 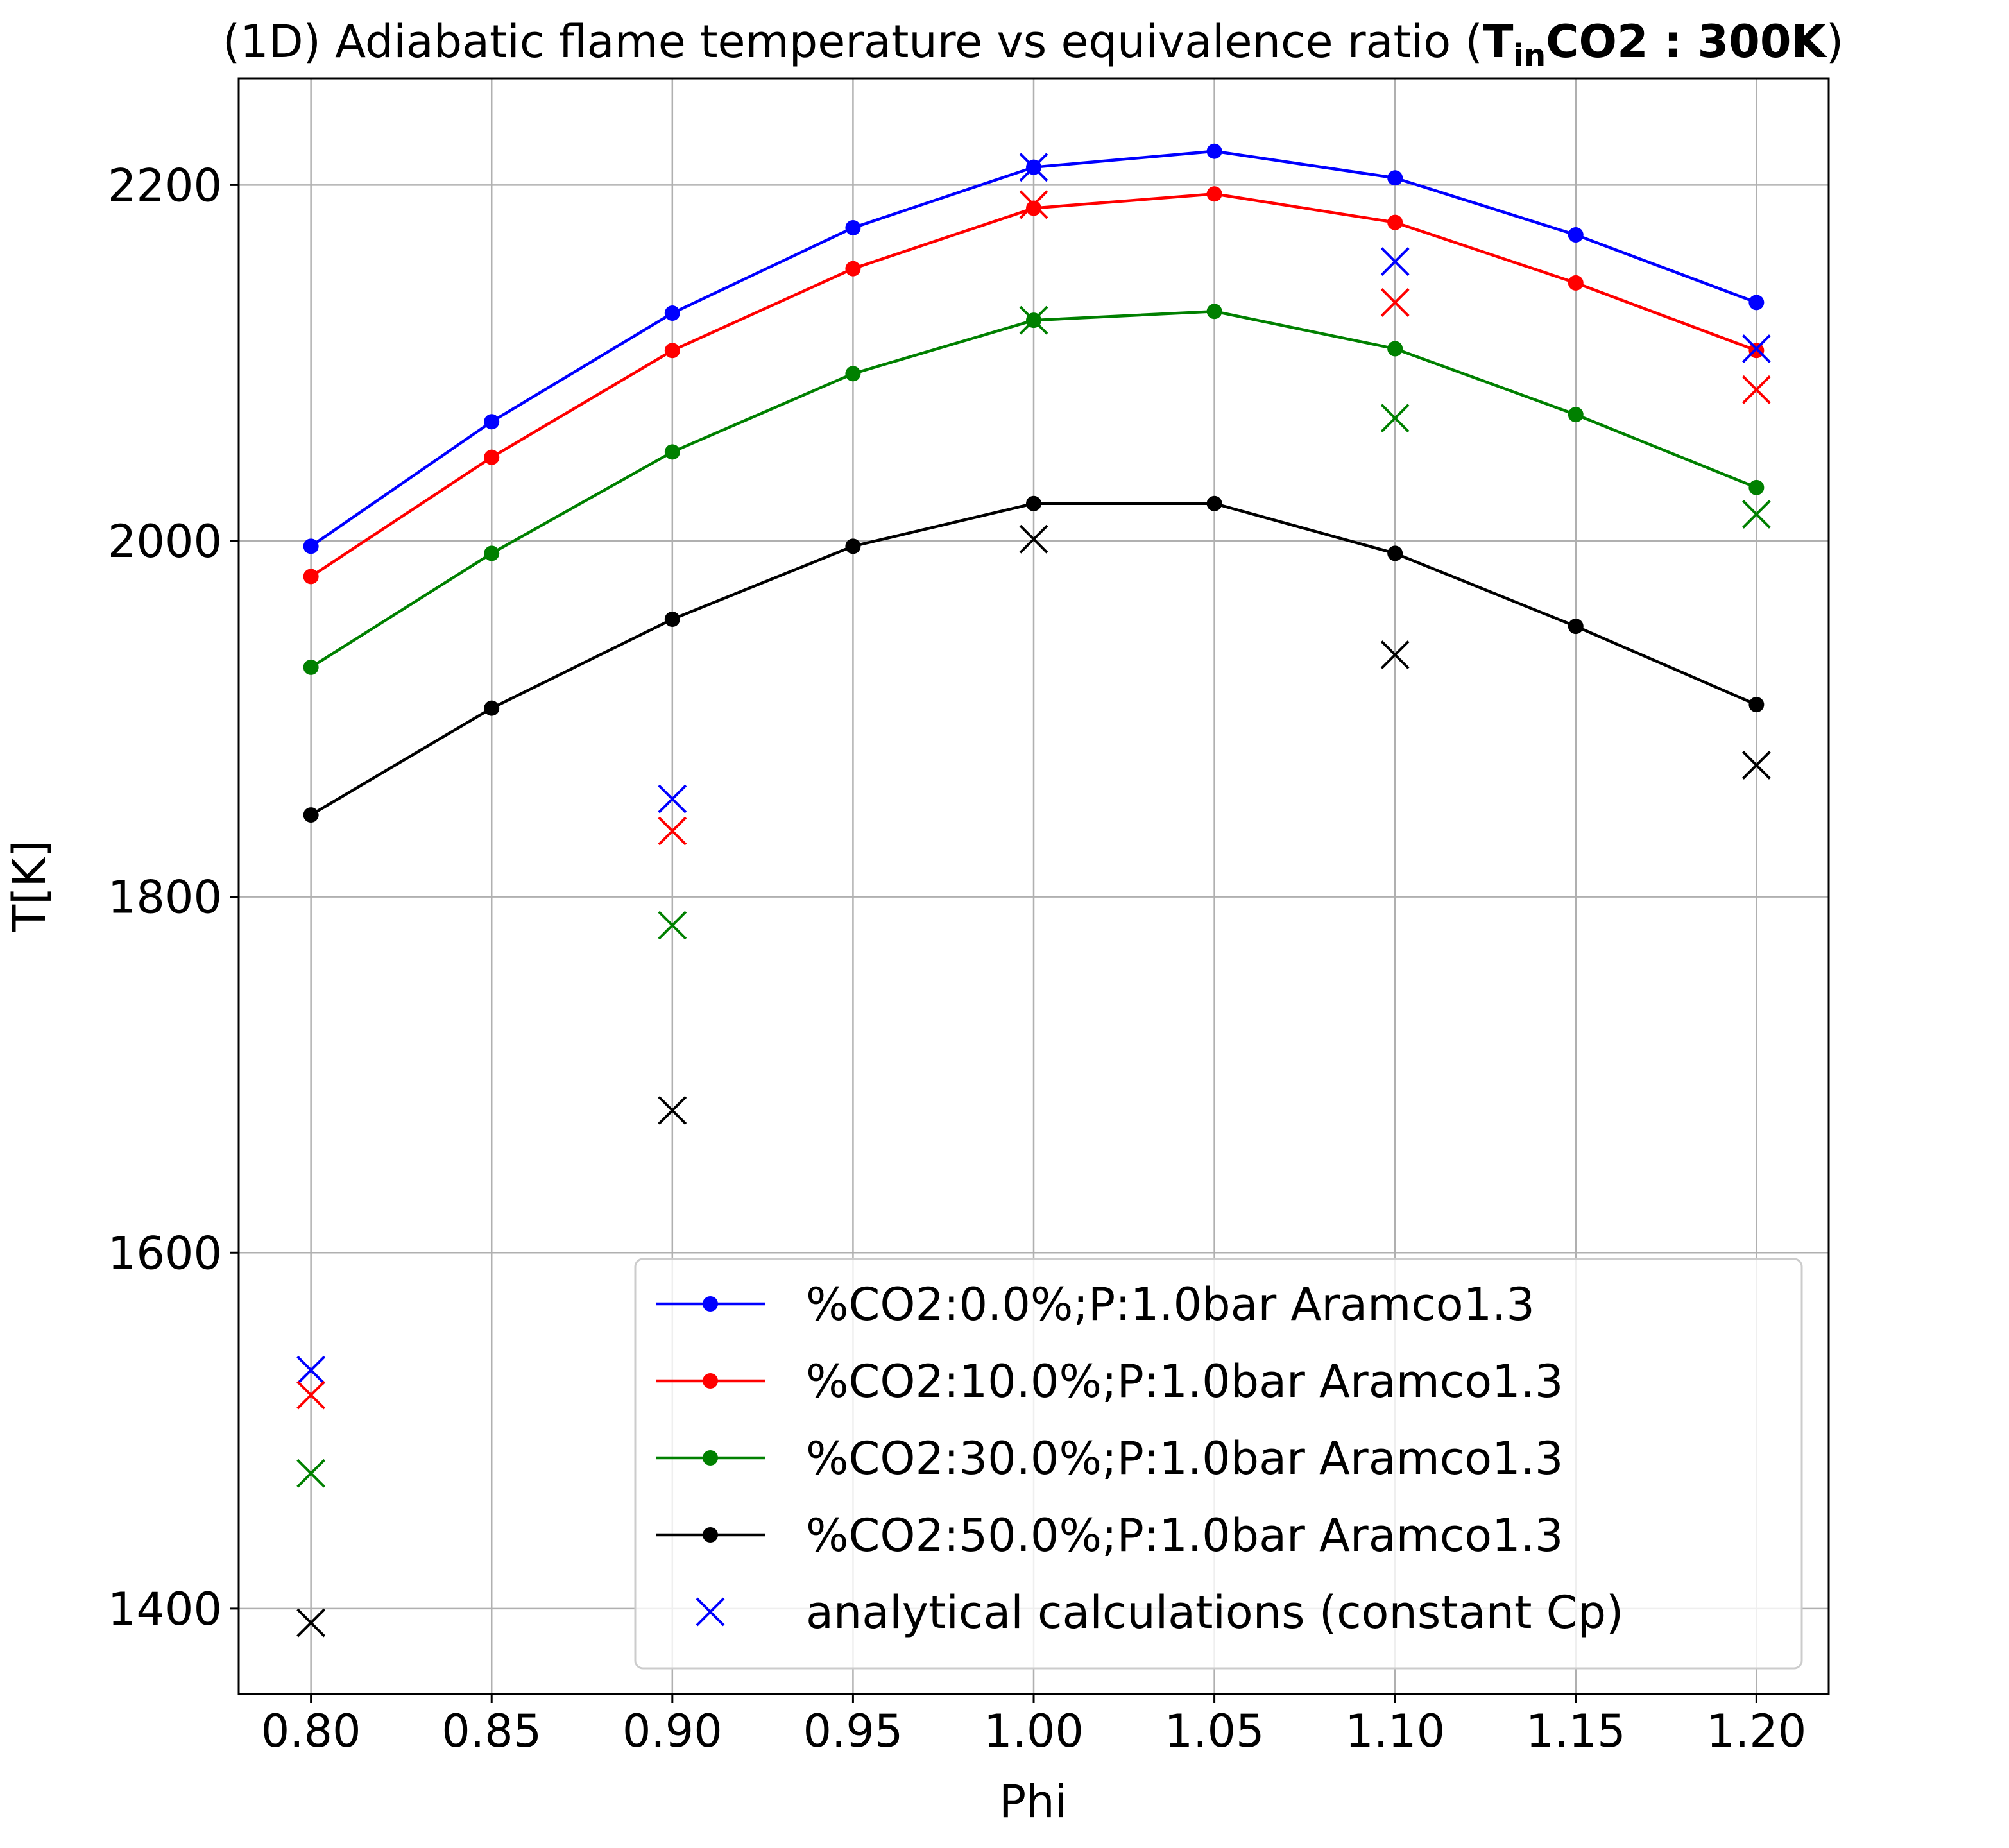 I want to click on x-tick-label: 1.05, so click(x=1215, y=1732).